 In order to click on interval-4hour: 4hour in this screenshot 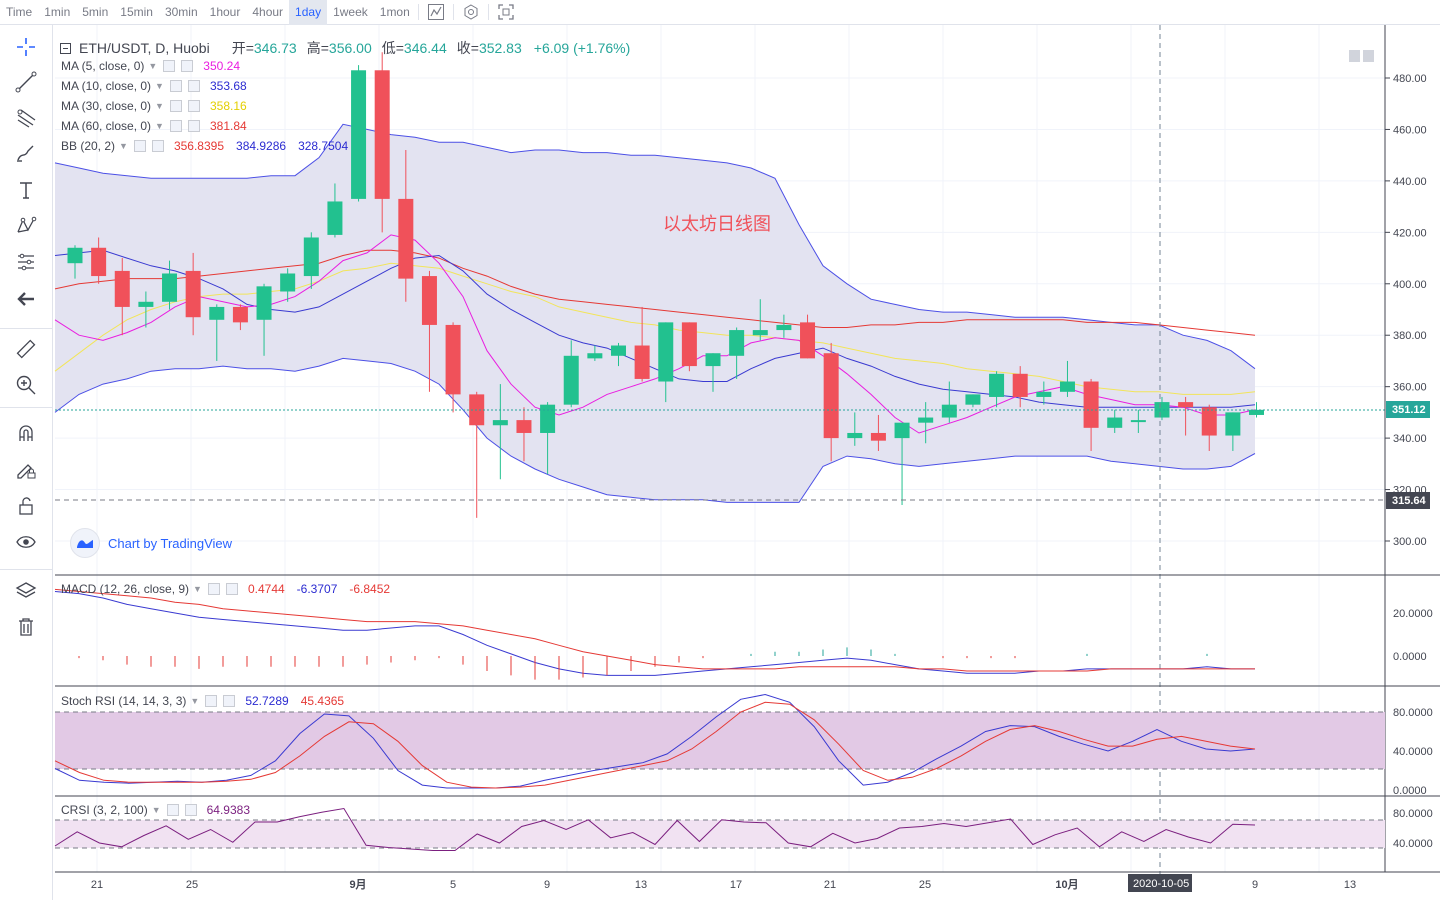, I will do `click(268, 11)`.